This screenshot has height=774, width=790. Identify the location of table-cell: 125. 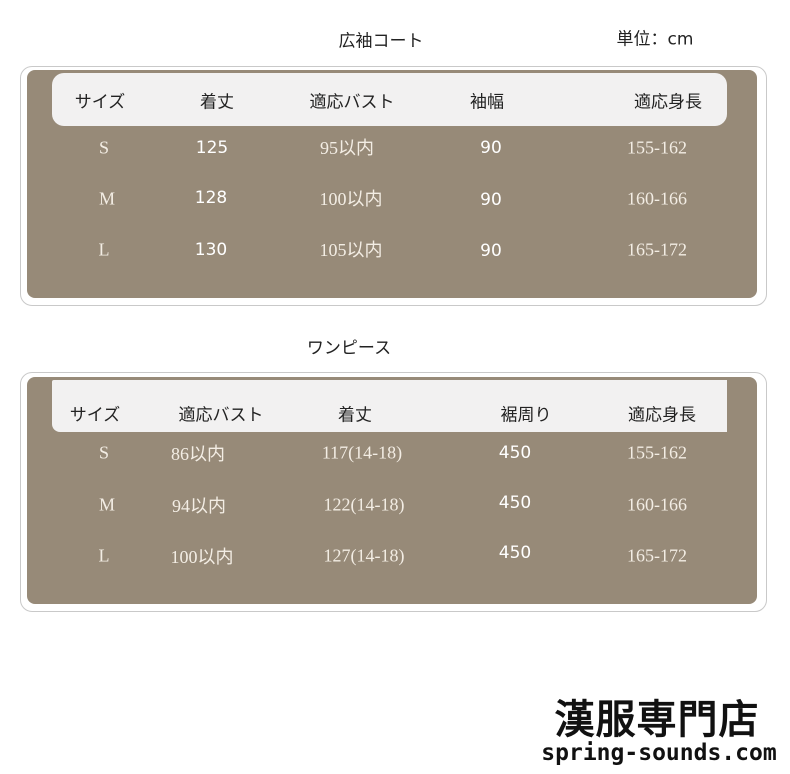
(212, 148).